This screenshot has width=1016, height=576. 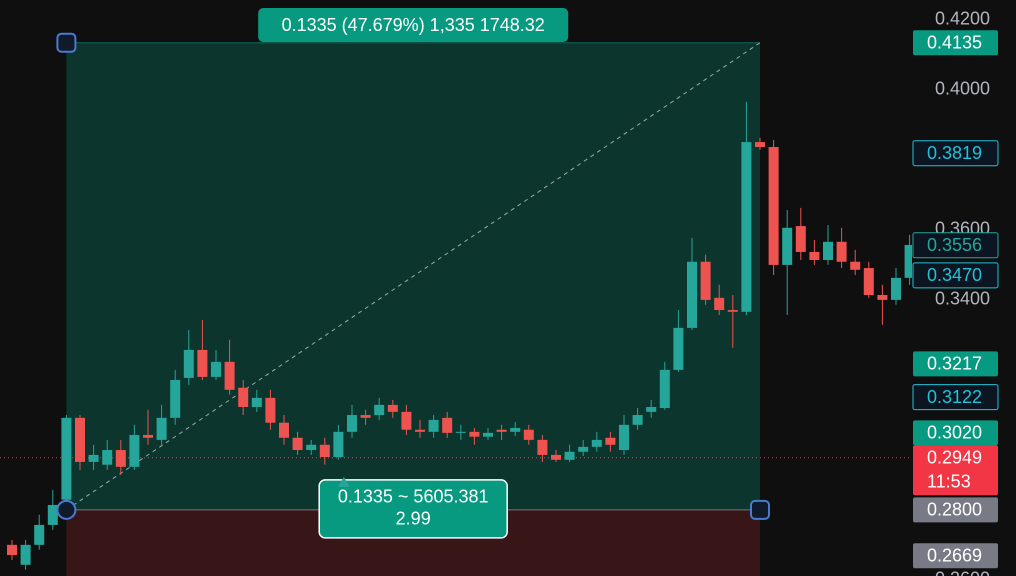 I want to click on price-badge-label: 0.3020, so click(x=954, y=433).